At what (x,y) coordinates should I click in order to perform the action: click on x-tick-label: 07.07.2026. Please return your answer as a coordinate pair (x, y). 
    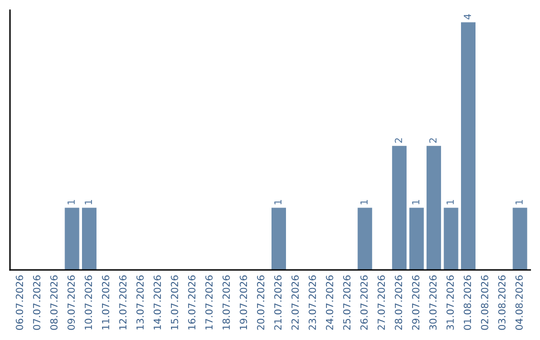
    Looking at the image, I should click on (36, 302).